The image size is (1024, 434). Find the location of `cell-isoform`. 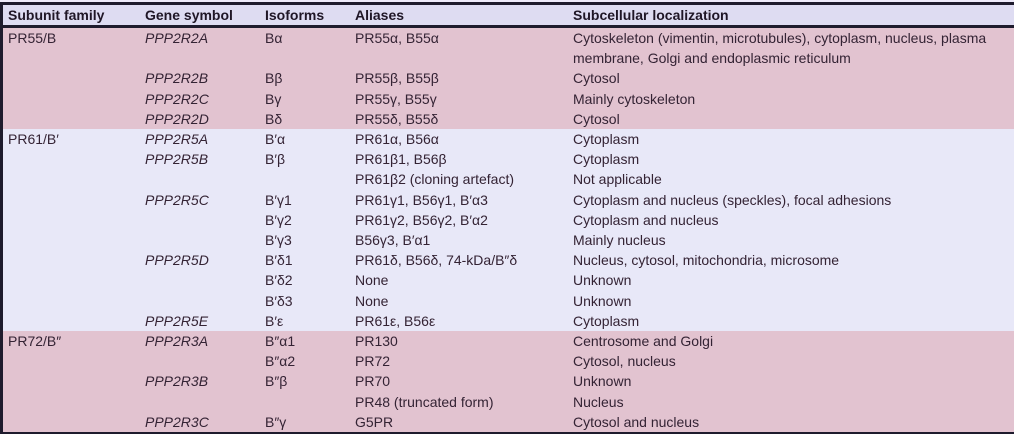

cell-isoform is located at coordinates (310, 402).